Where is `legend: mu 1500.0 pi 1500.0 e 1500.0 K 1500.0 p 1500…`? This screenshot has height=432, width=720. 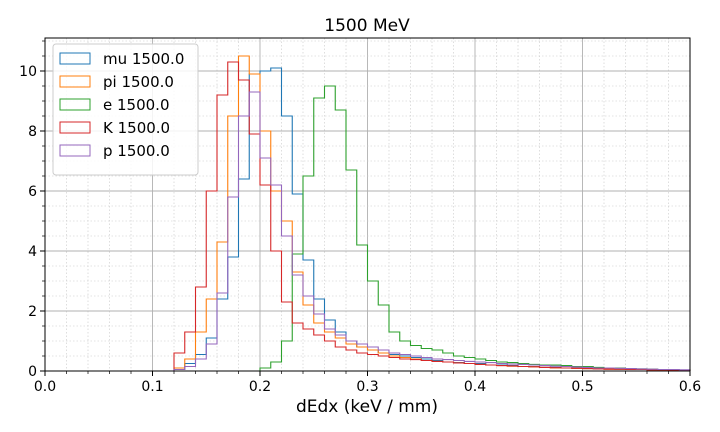
legend: mu 1500.0 pi 1500.0 e 1500.0 K 1500.0 p 1500… is located at coordinates (125, 109).